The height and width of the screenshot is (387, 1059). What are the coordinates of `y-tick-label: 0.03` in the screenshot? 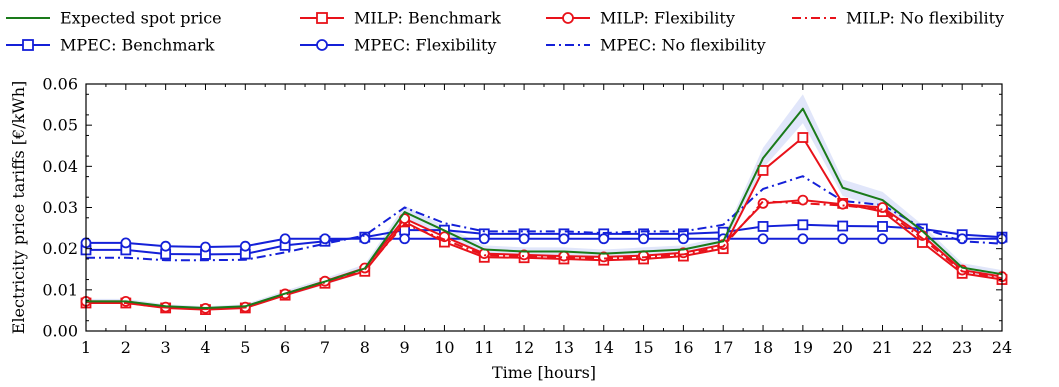 It's located at (60, 207).